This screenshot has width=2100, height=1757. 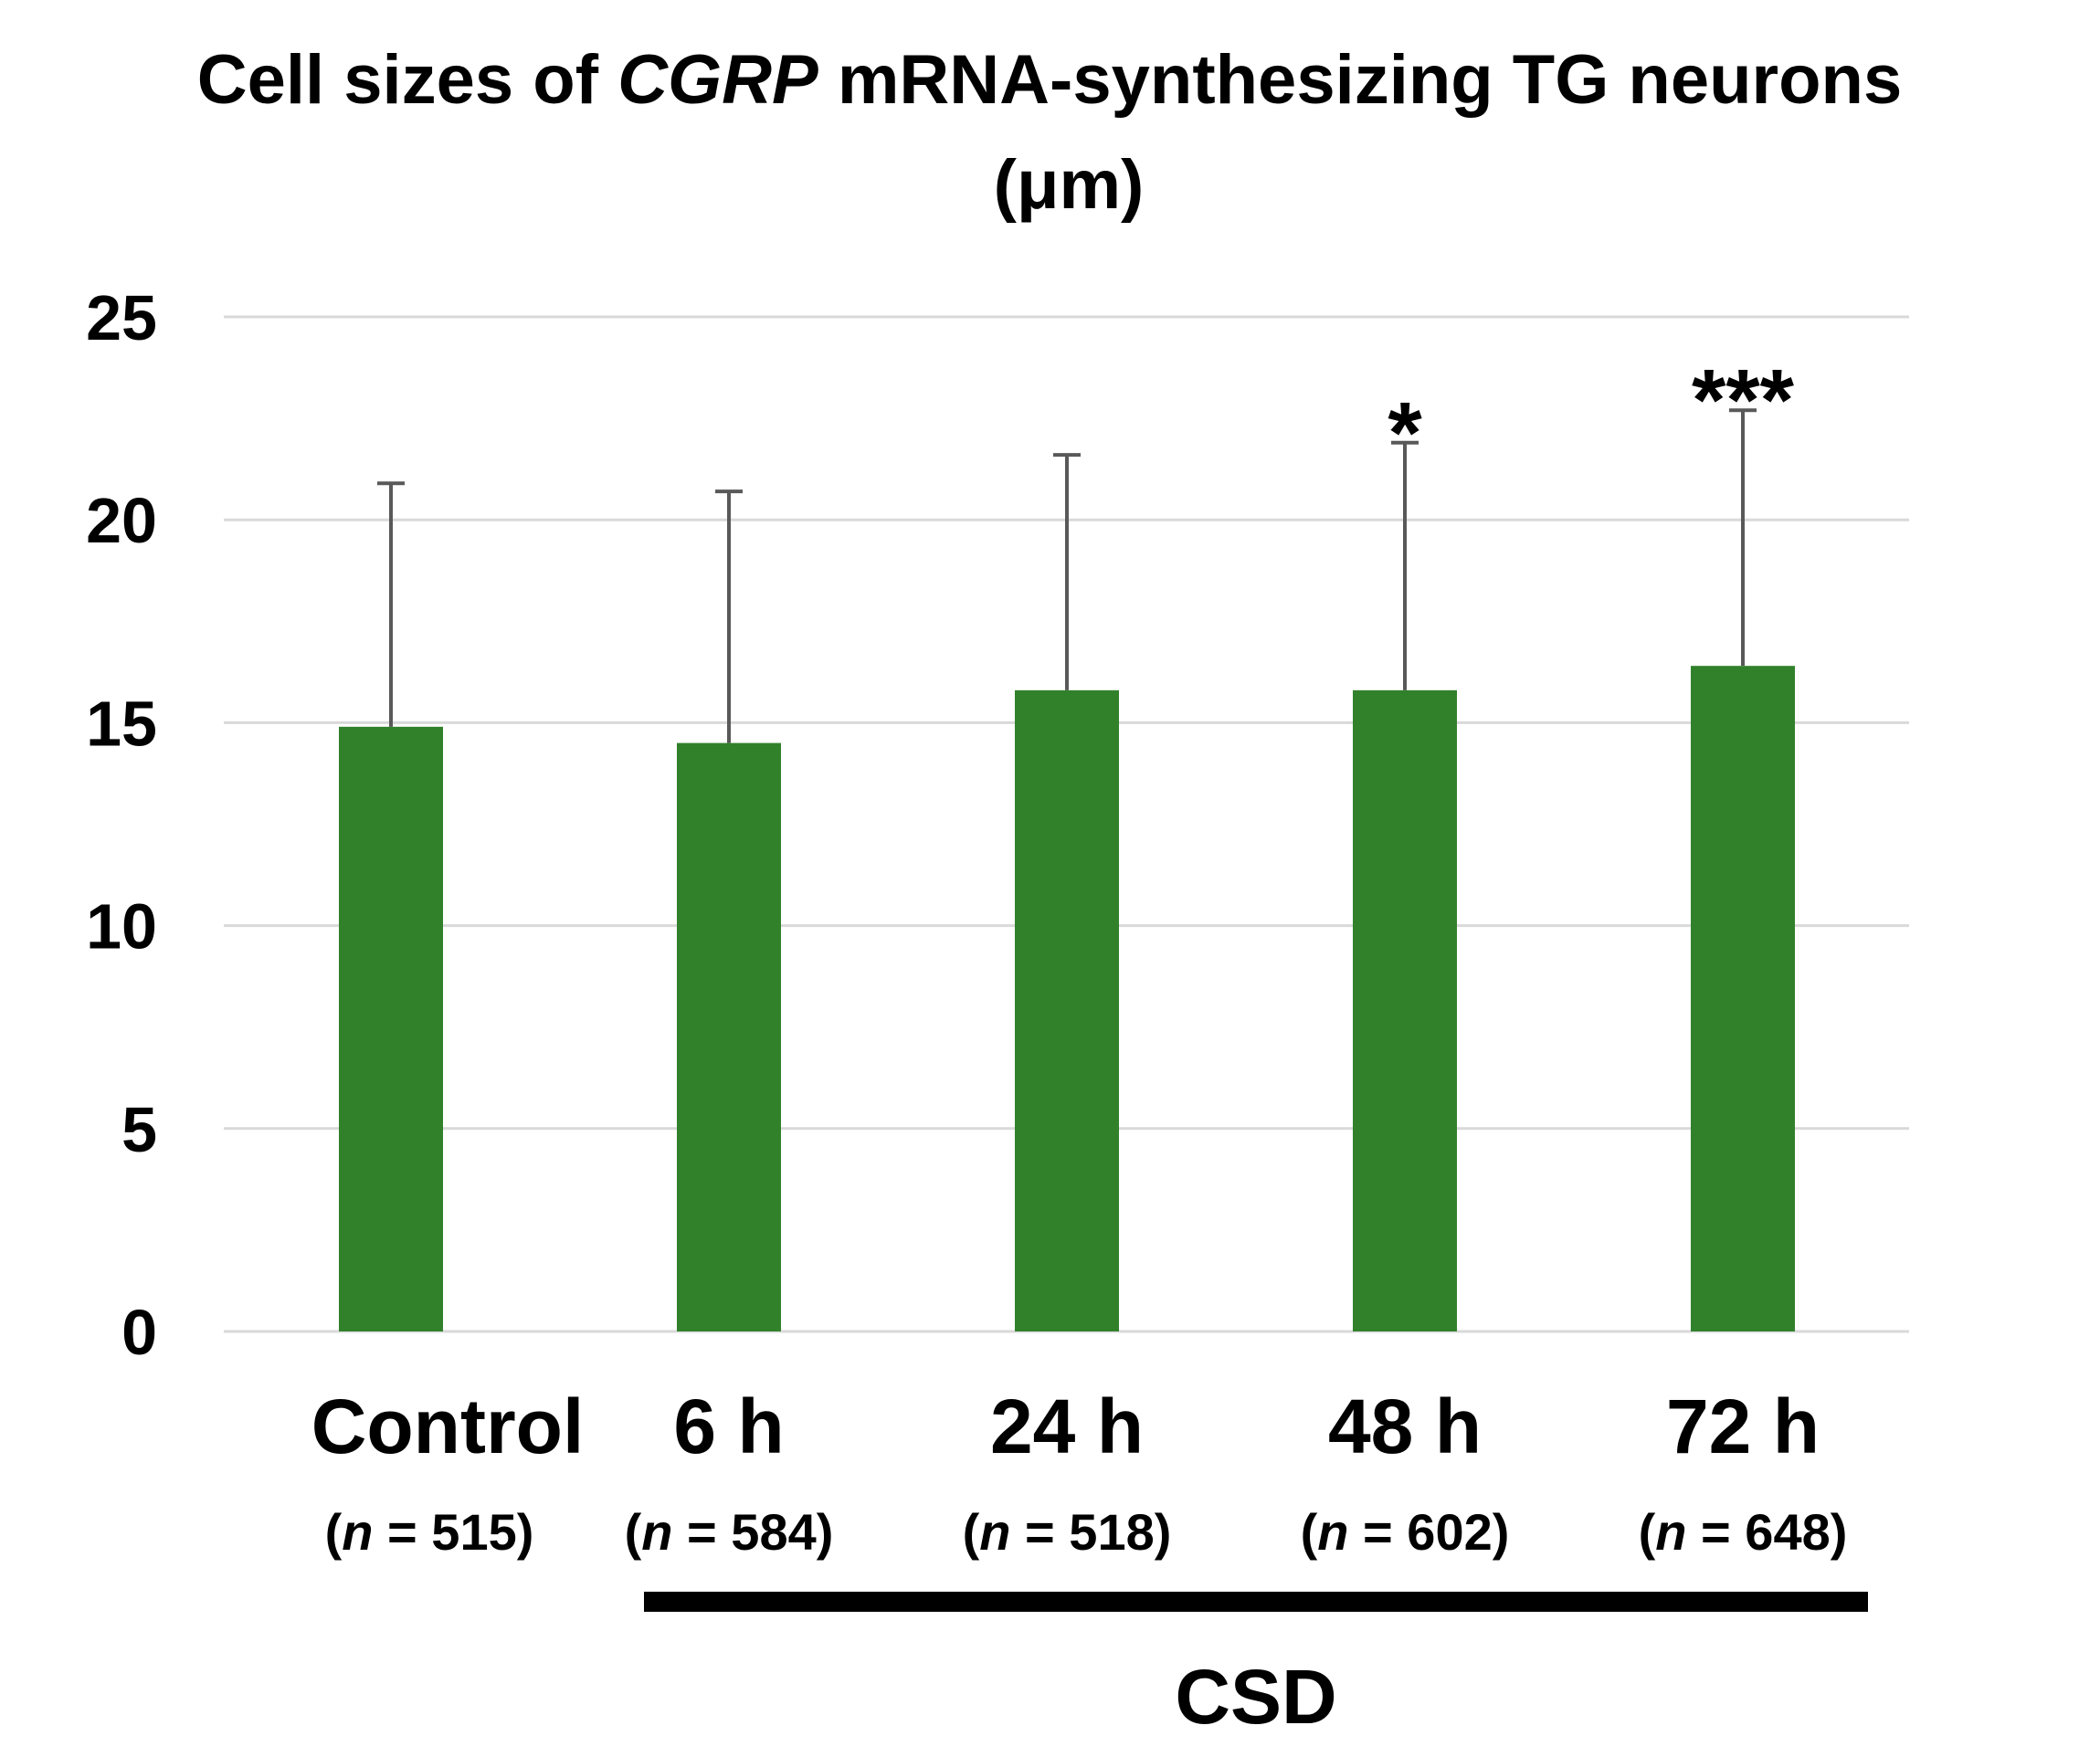 I want to click on group-bracket: CSD, so click(x=1256, y=1666).